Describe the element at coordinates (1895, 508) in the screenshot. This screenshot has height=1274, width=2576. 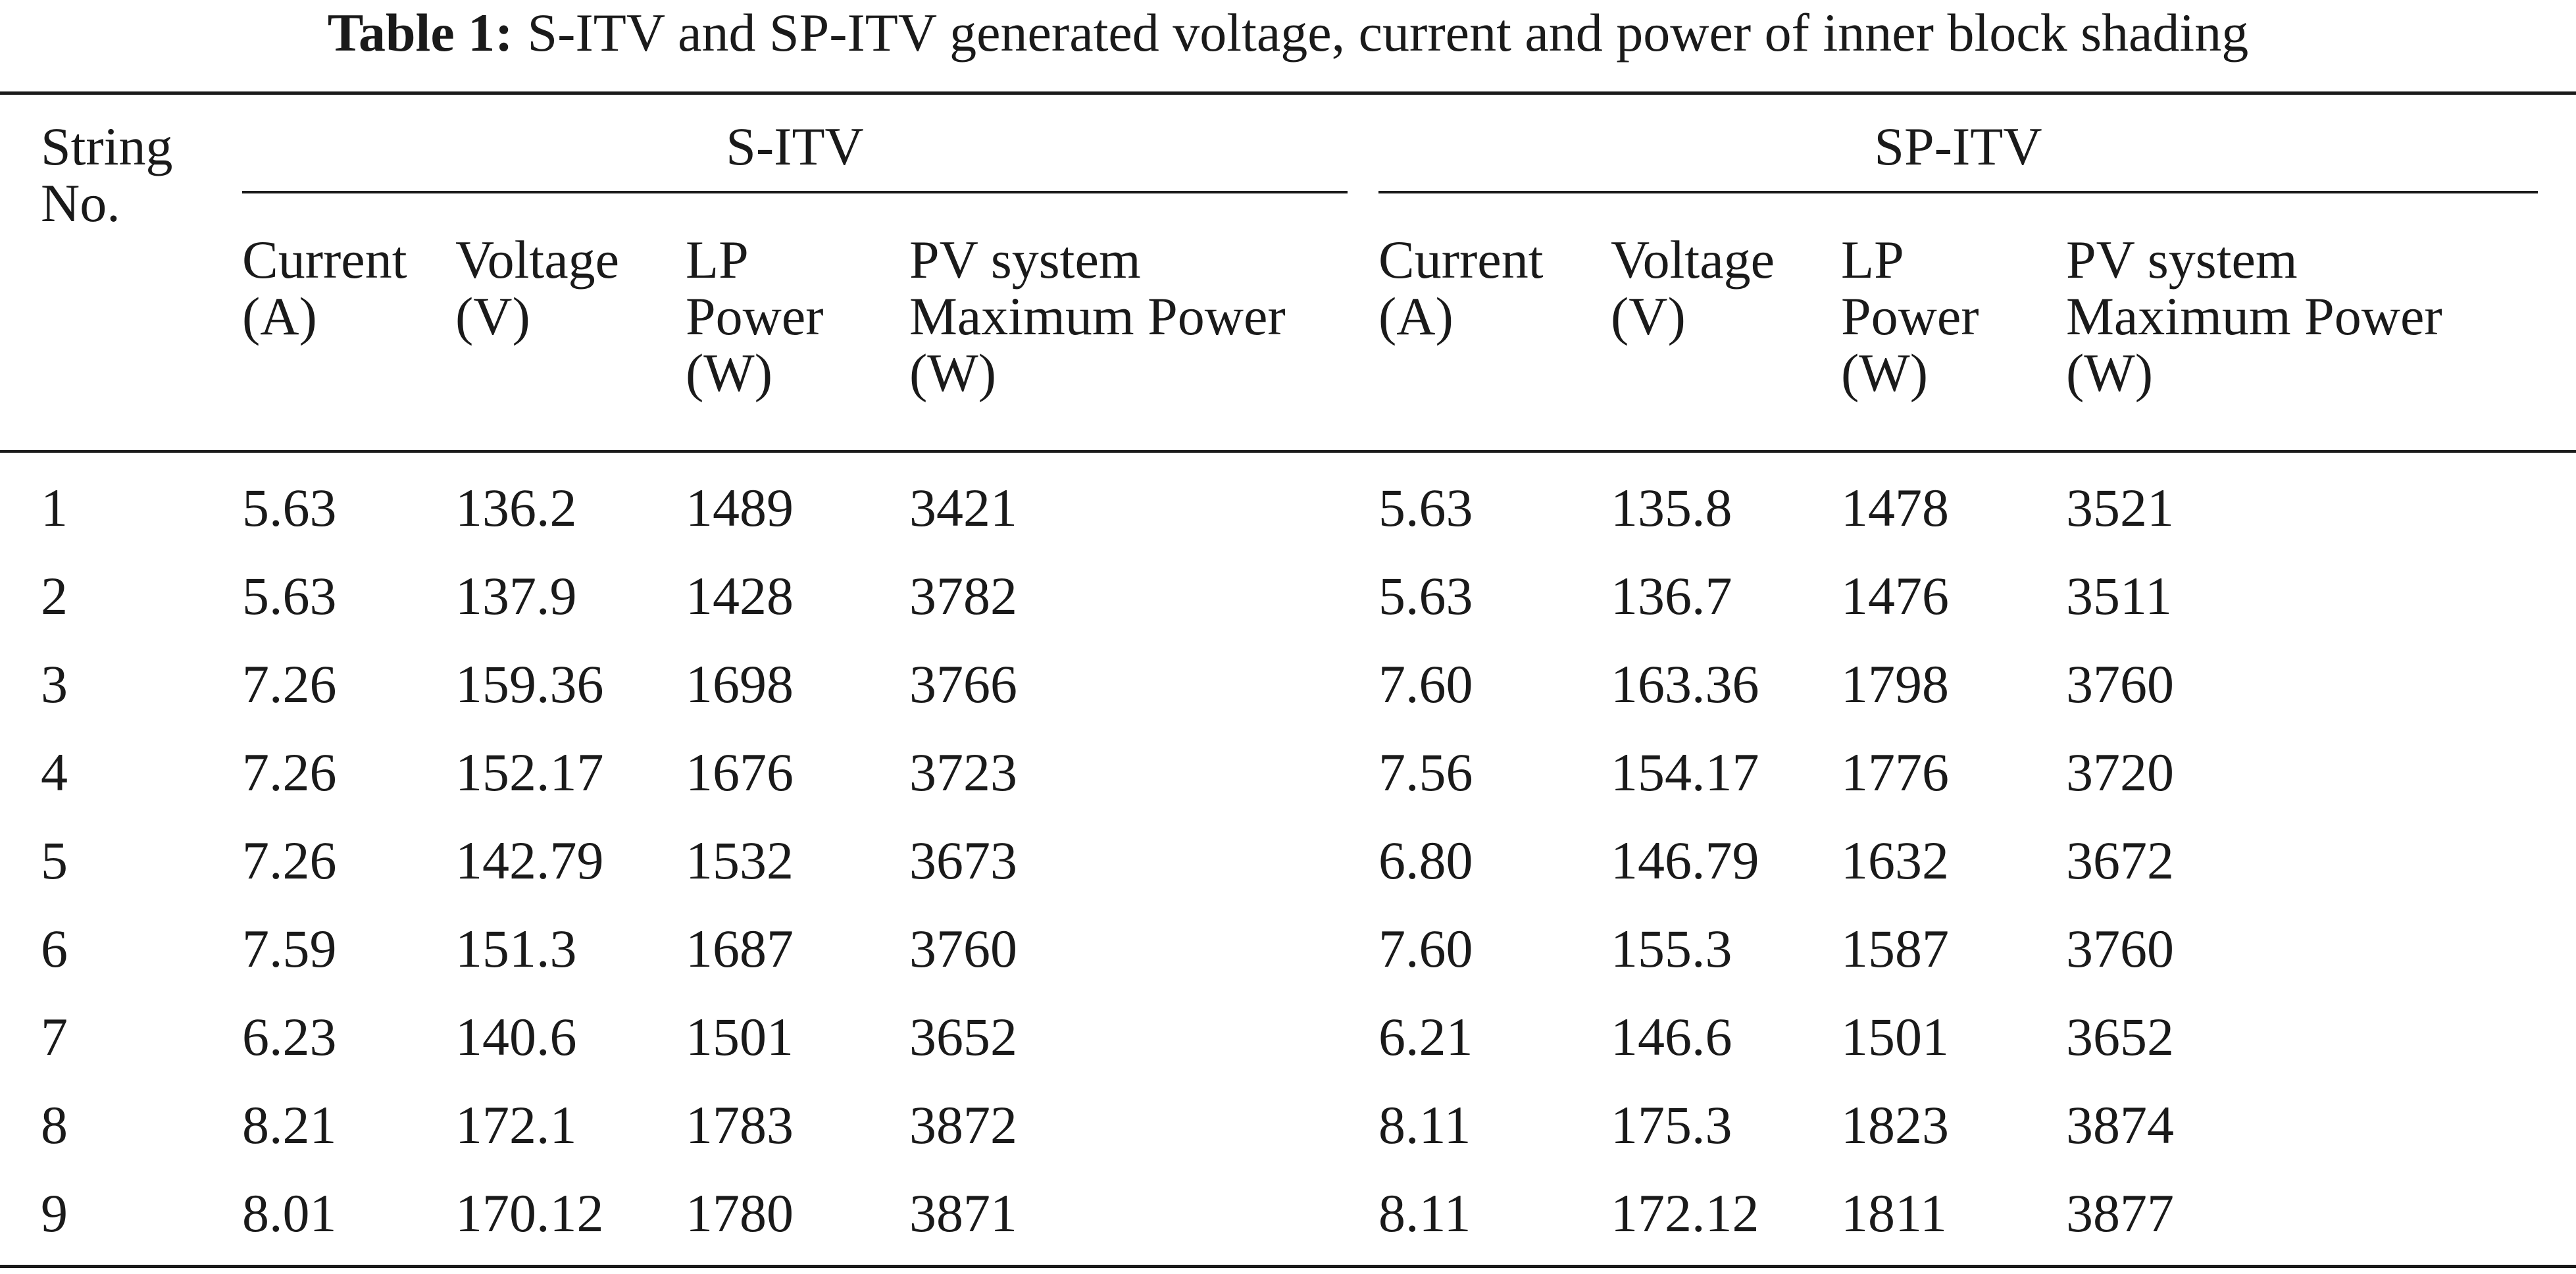
I see `cell-sp-itv-lp-power: 1478` at that location.